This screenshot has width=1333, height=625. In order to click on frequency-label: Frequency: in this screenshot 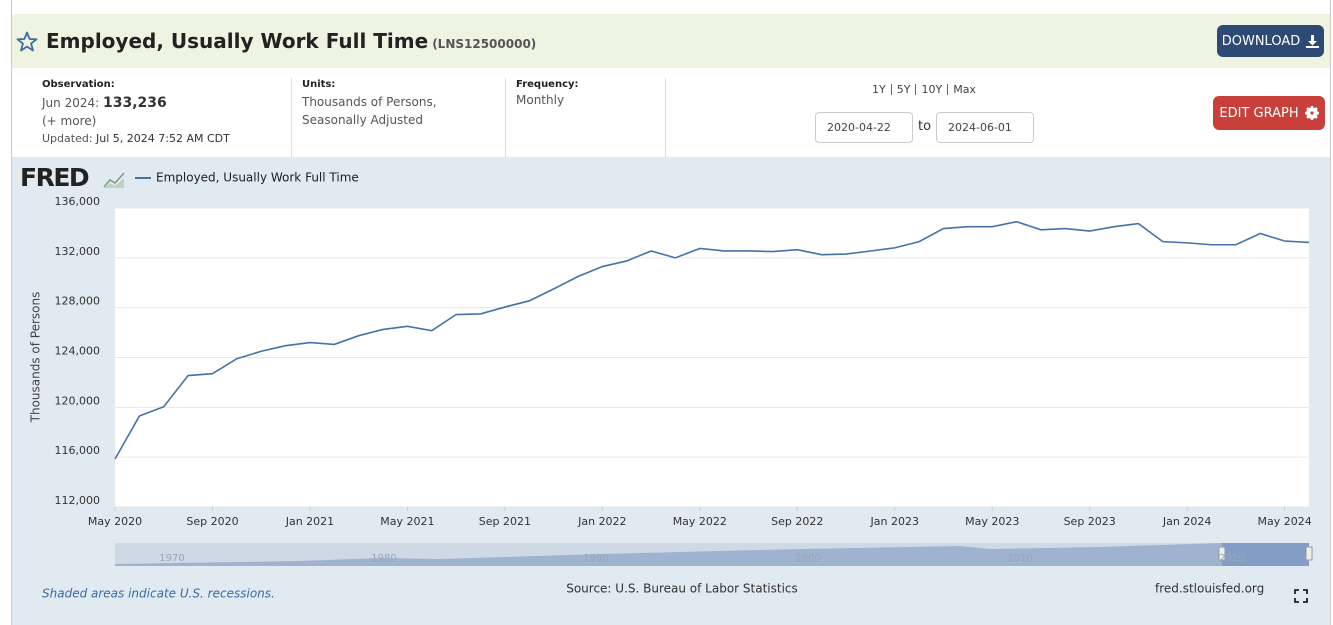, I will do `click(547, 84)`.